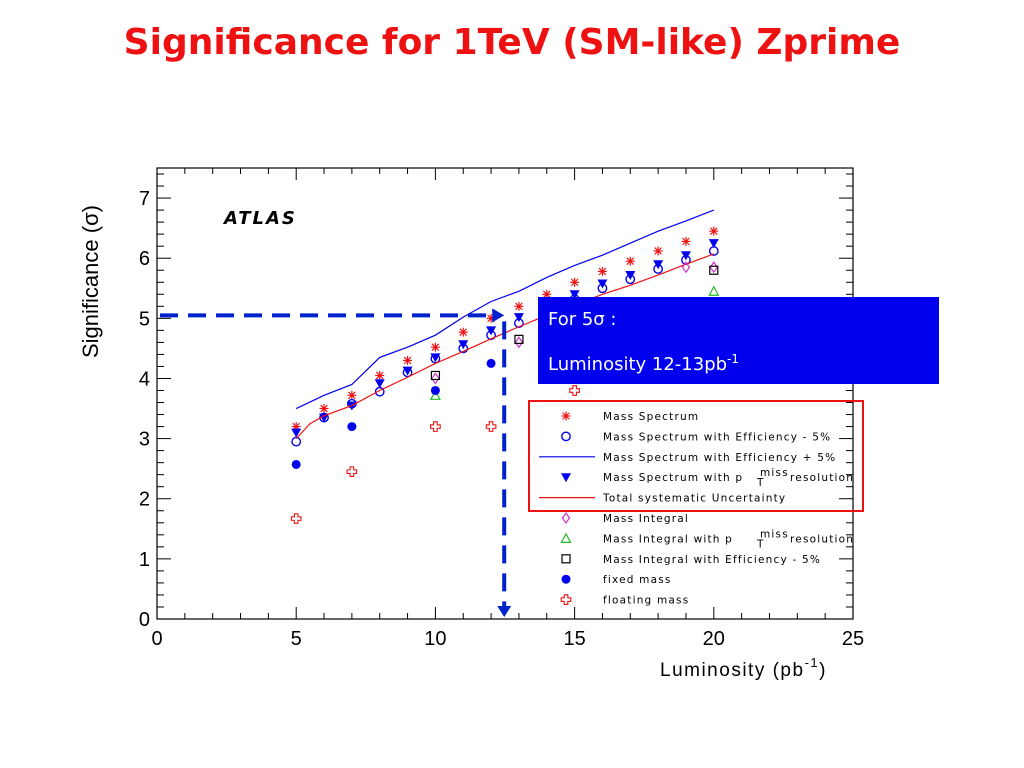 The image size is (1024, 768). What do you see at coordinates (646, 519) in the screenshot?
I see `legend-label: Mass Integral` at bounding box center [646, 519].